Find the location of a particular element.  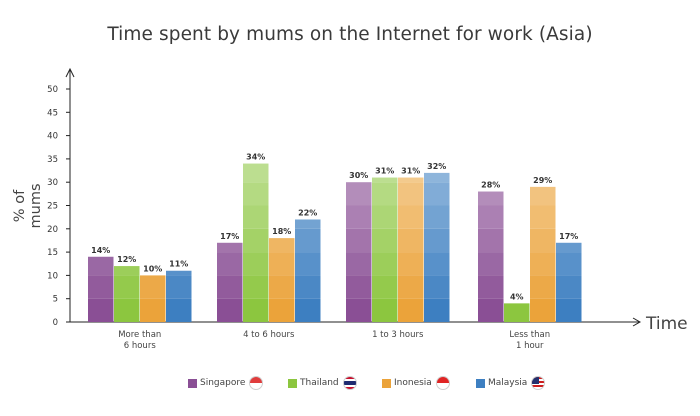

data-label: 30% is located at coordinates (358, 175).